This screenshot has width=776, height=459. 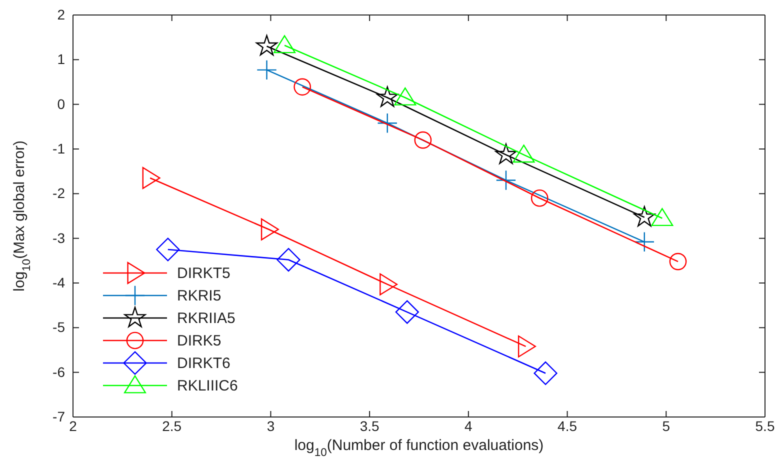 I want to click on legend-label: DIRKT5, so click(x=203, y=273).